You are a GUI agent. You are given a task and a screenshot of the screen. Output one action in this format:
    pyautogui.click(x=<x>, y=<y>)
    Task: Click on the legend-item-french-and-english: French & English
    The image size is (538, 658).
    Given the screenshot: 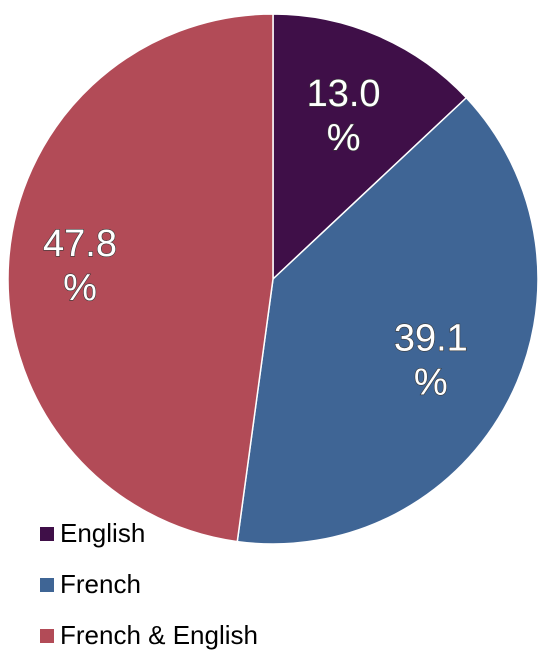 What is the action you would take?
    pyautogui.click(x=149, y=635)
    